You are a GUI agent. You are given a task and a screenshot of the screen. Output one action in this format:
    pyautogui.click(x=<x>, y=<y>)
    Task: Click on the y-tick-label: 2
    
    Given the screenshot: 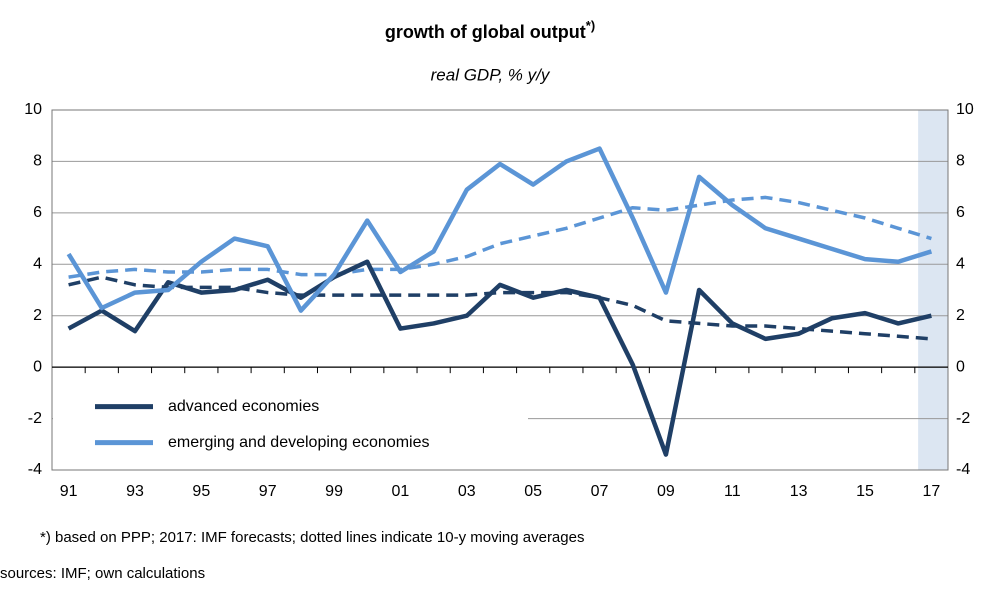 What is the action you would take?
    pyautogui.click(x=37, y=315)
    